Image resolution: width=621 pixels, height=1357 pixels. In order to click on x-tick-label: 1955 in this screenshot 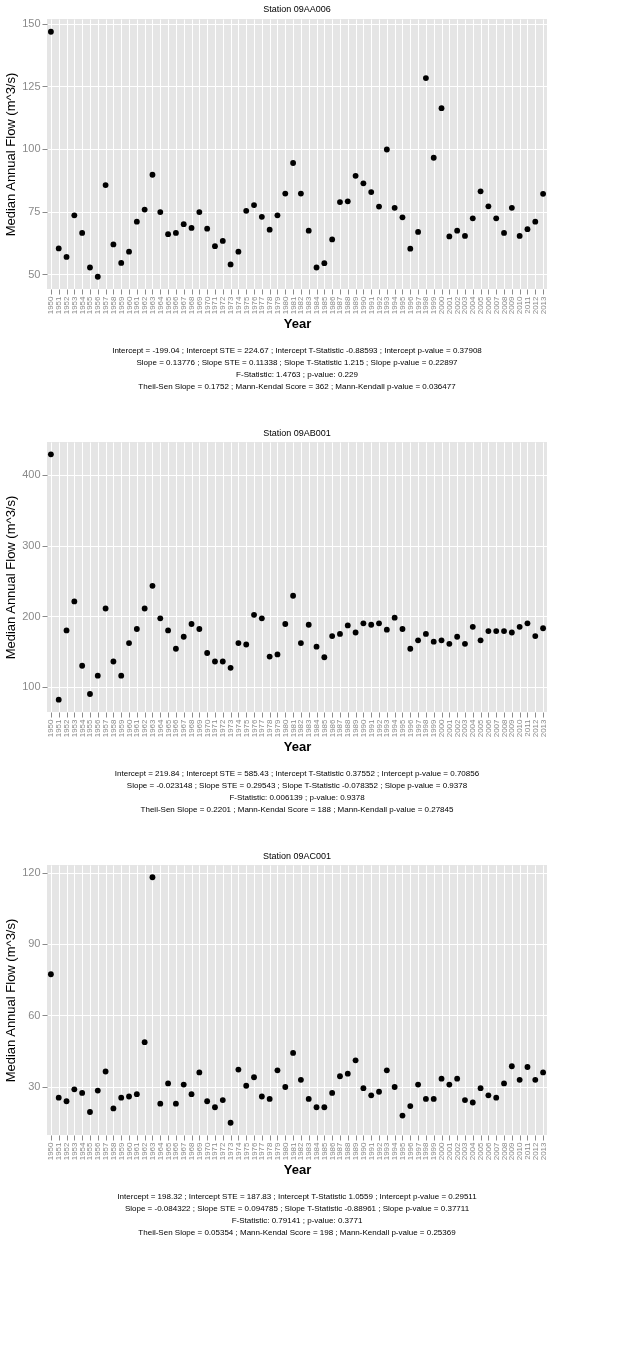, I will do `click(90, 728)`.